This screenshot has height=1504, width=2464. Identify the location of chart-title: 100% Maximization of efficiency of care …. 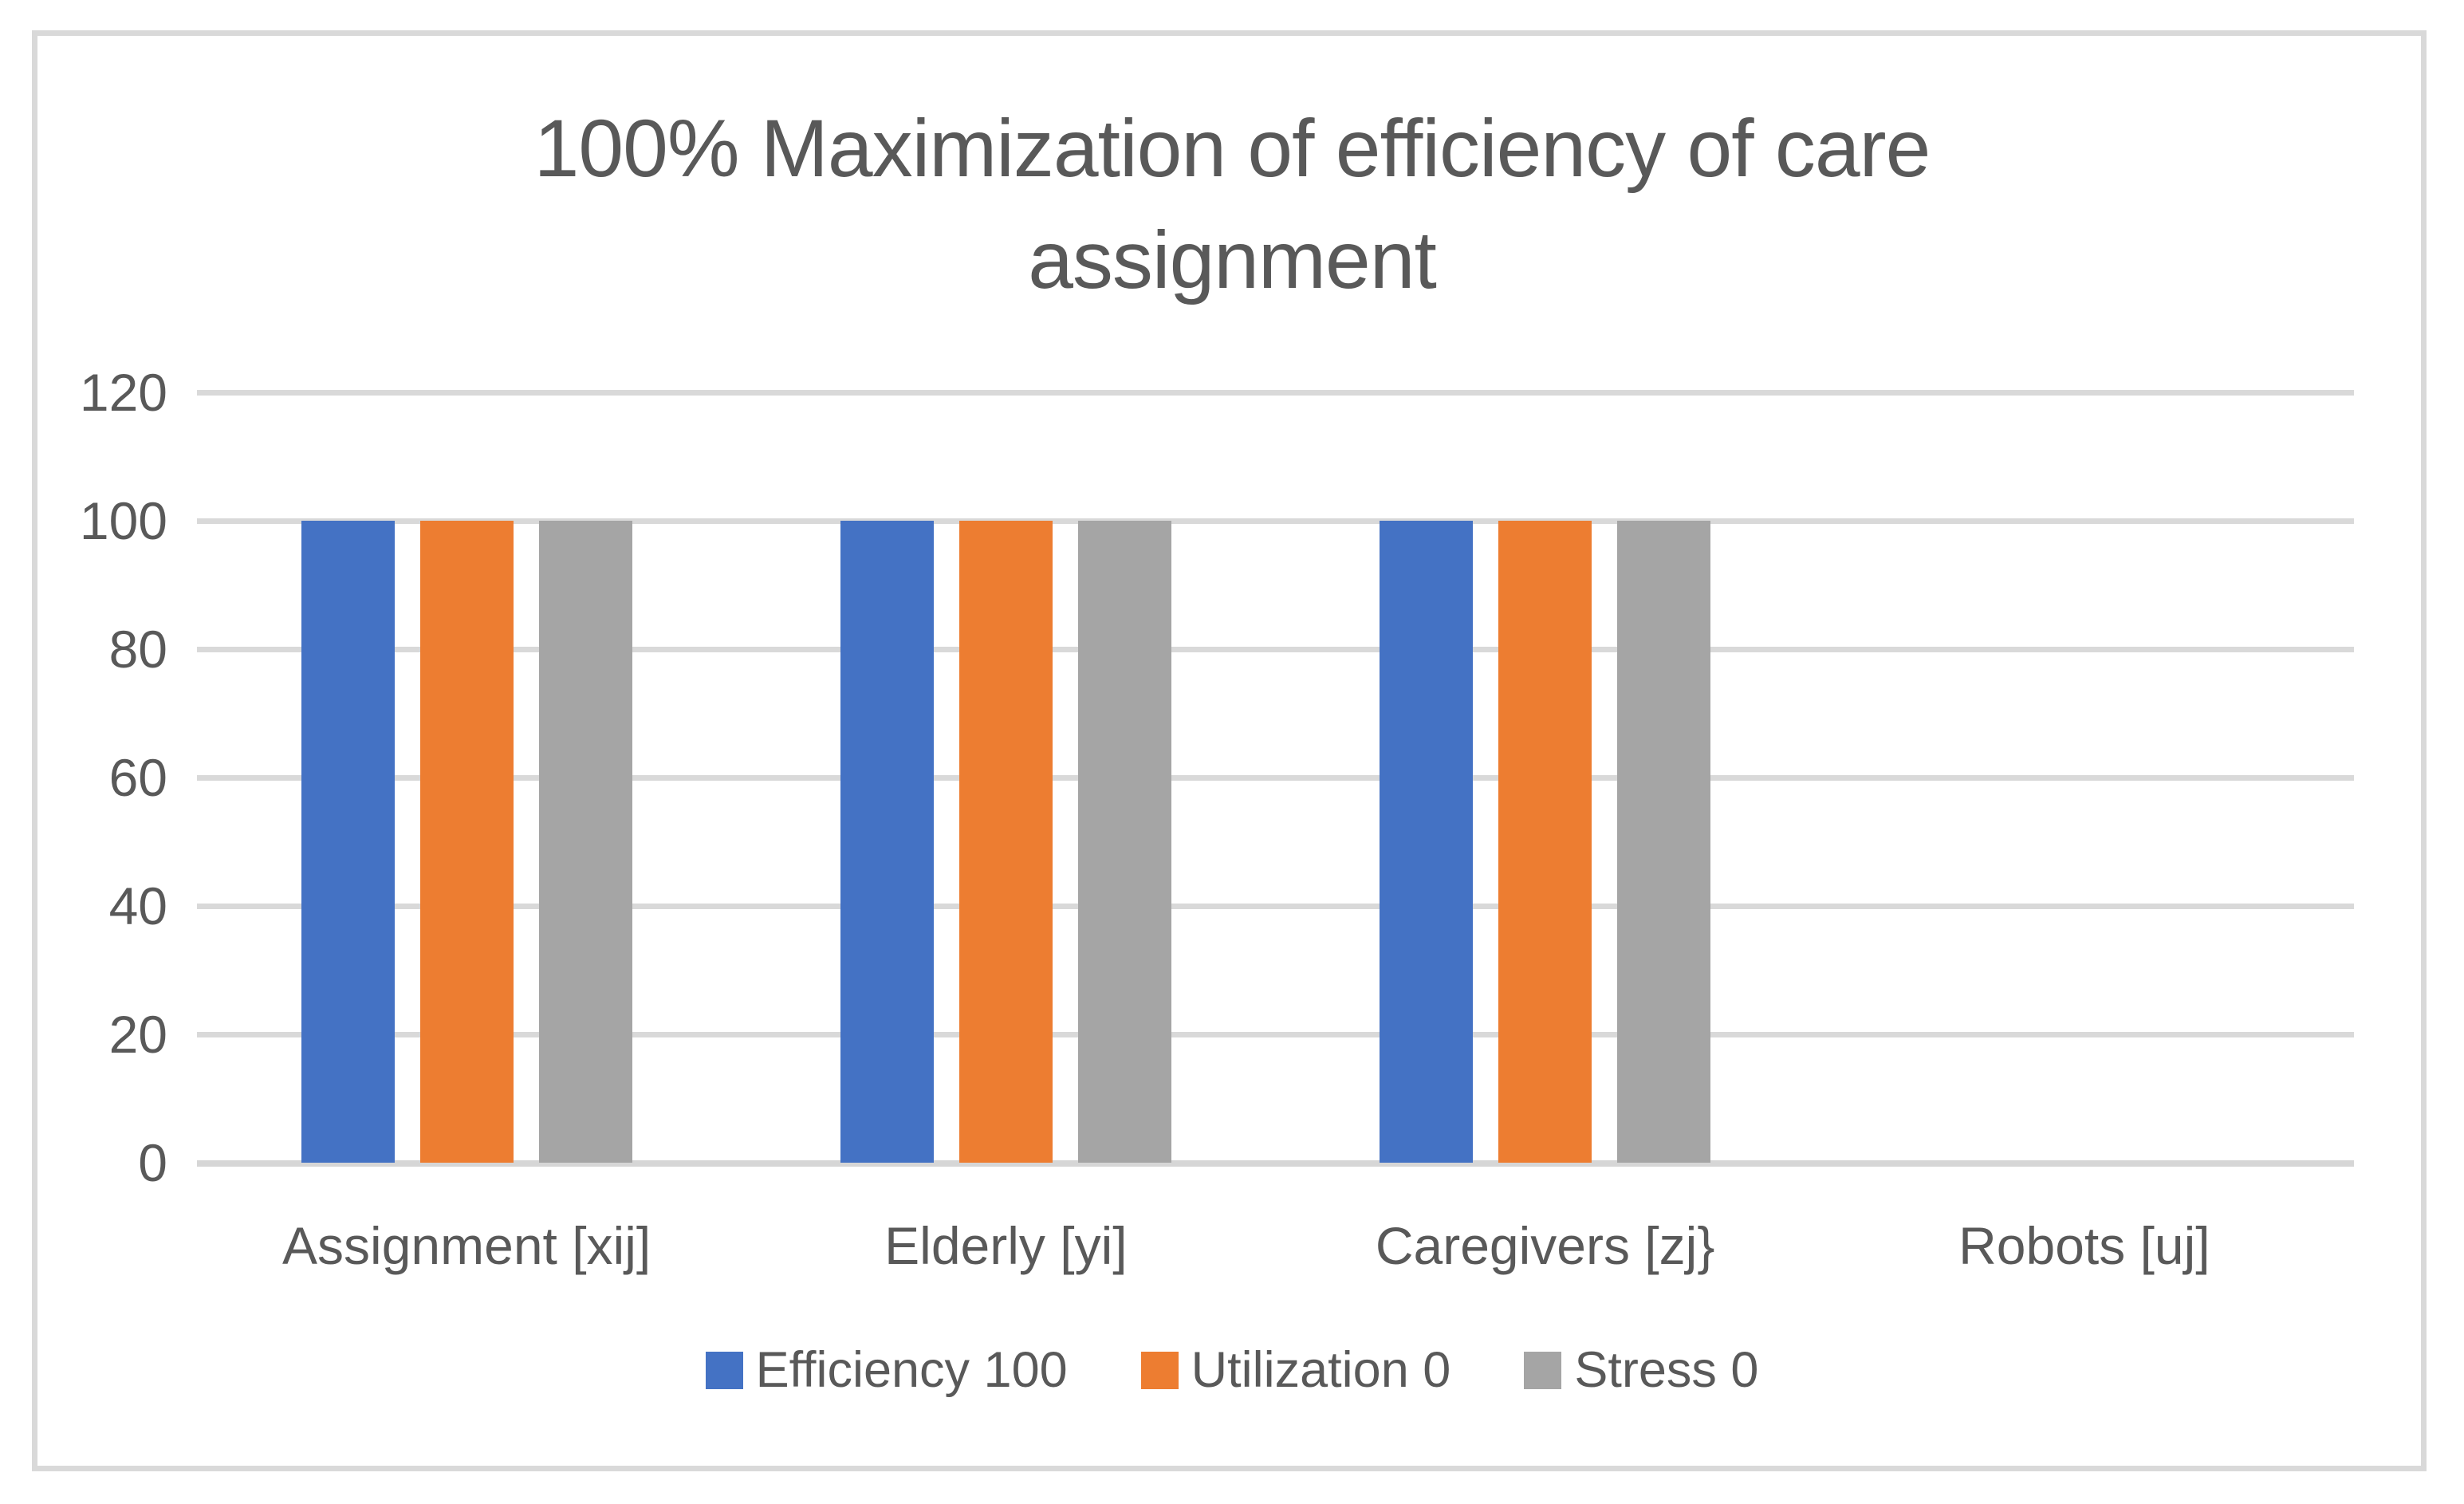
(1232, 204).